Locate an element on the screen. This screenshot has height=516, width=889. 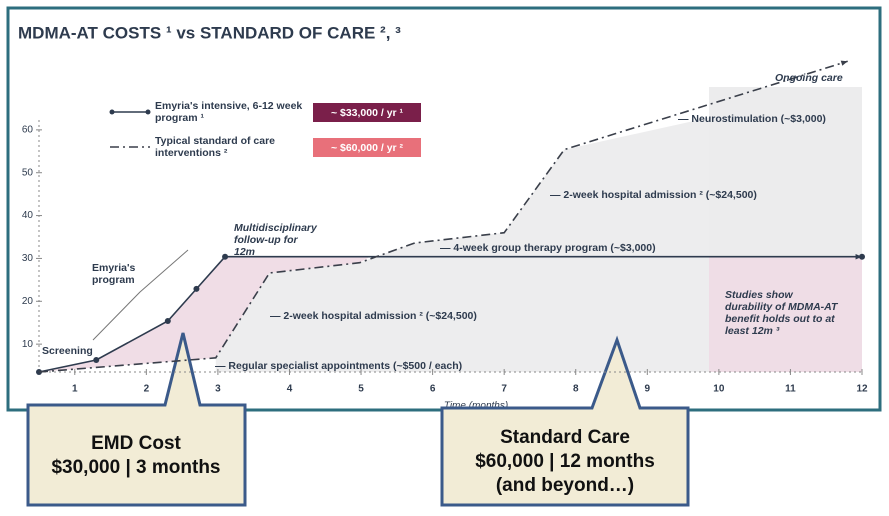
legend-label: program ¹ is located at coordinates (180, 118).